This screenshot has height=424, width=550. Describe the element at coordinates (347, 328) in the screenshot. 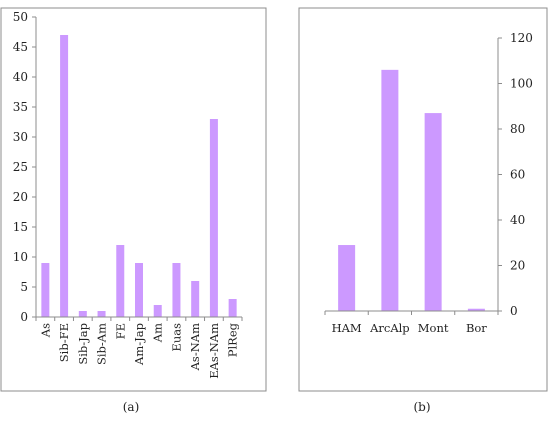

I see `x-tick-label-b: HAM` at that location.